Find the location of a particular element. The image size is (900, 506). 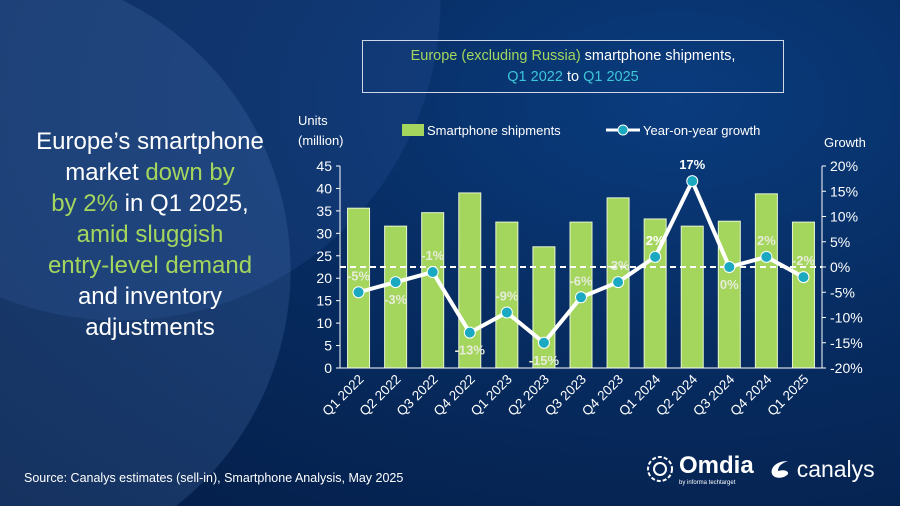

omdia-subtext: by informa techtarget is located at coordinates (707, 483).